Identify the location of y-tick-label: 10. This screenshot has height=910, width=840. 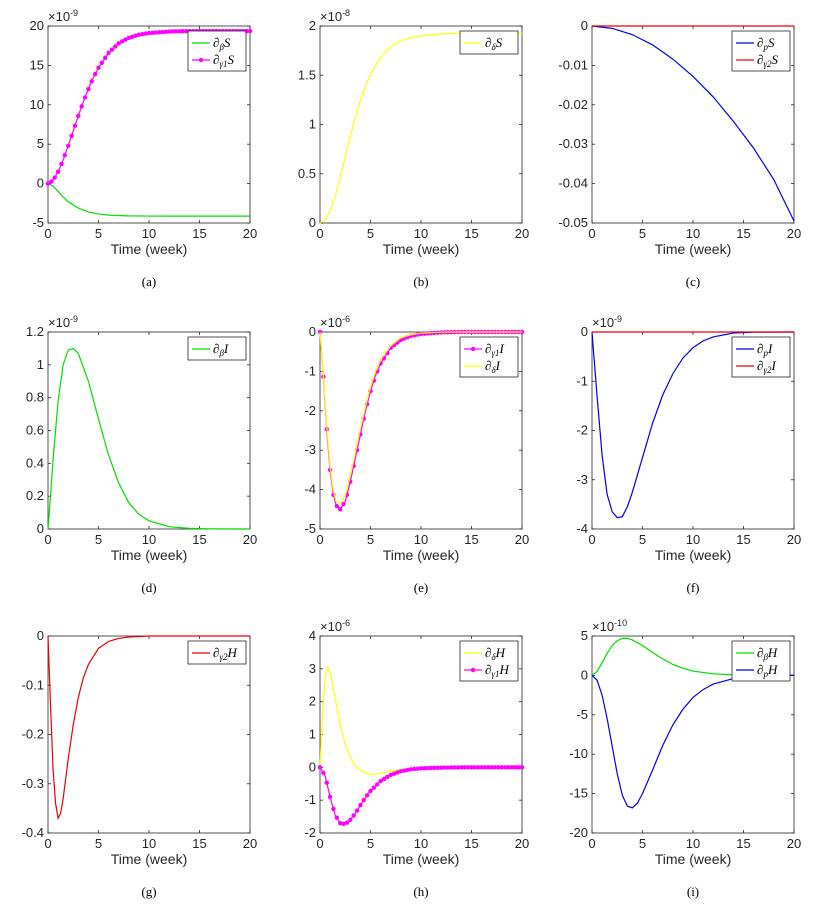
(37, 104).